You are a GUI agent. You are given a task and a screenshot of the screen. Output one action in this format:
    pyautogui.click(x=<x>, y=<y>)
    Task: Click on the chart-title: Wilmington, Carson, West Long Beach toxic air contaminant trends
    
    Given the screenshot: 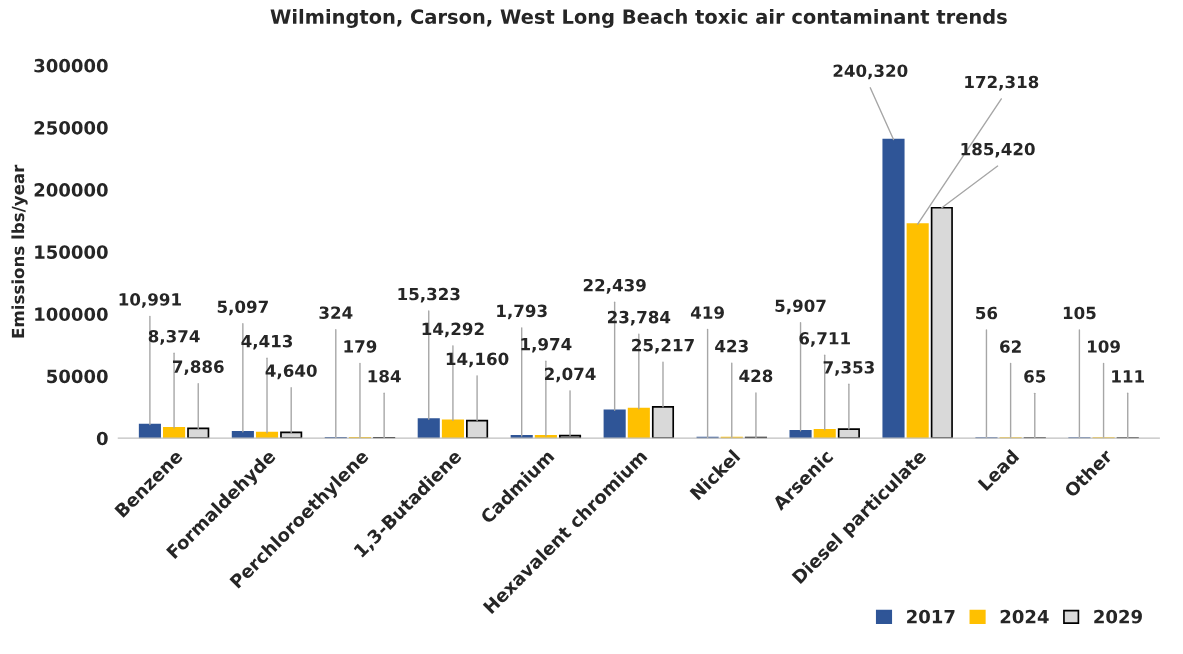 What is the action you would take?
    pyautogui.click(x=638, y=18)
    